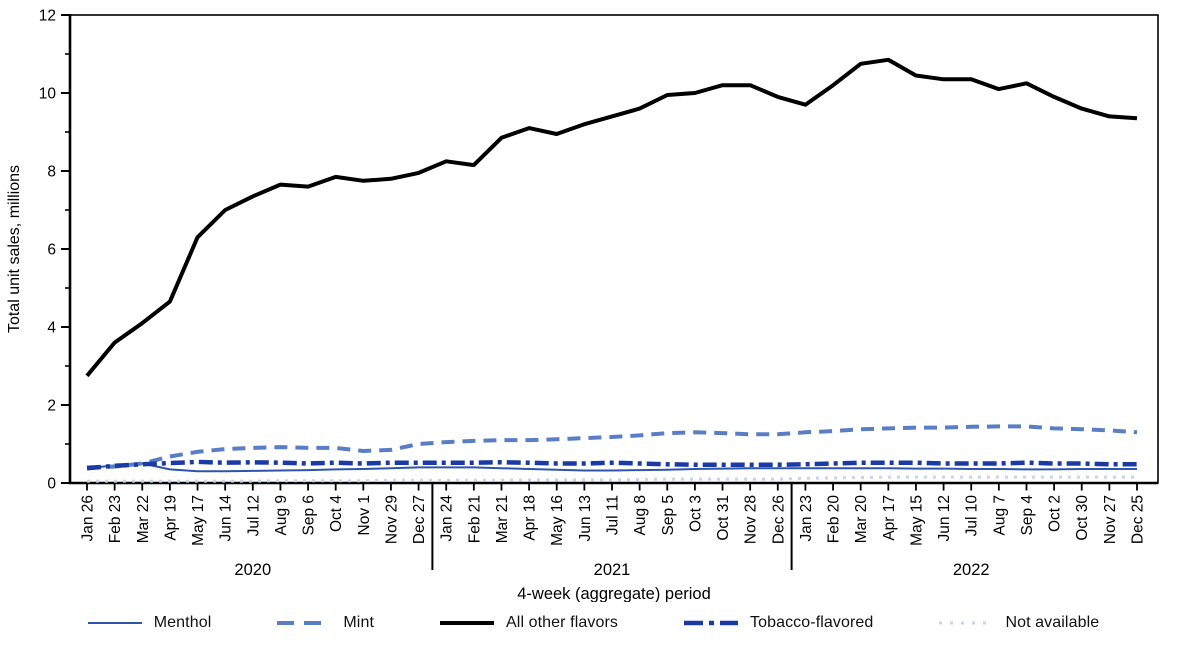  I want to click on x-tick-label: Apr 17, so click(889, 518).